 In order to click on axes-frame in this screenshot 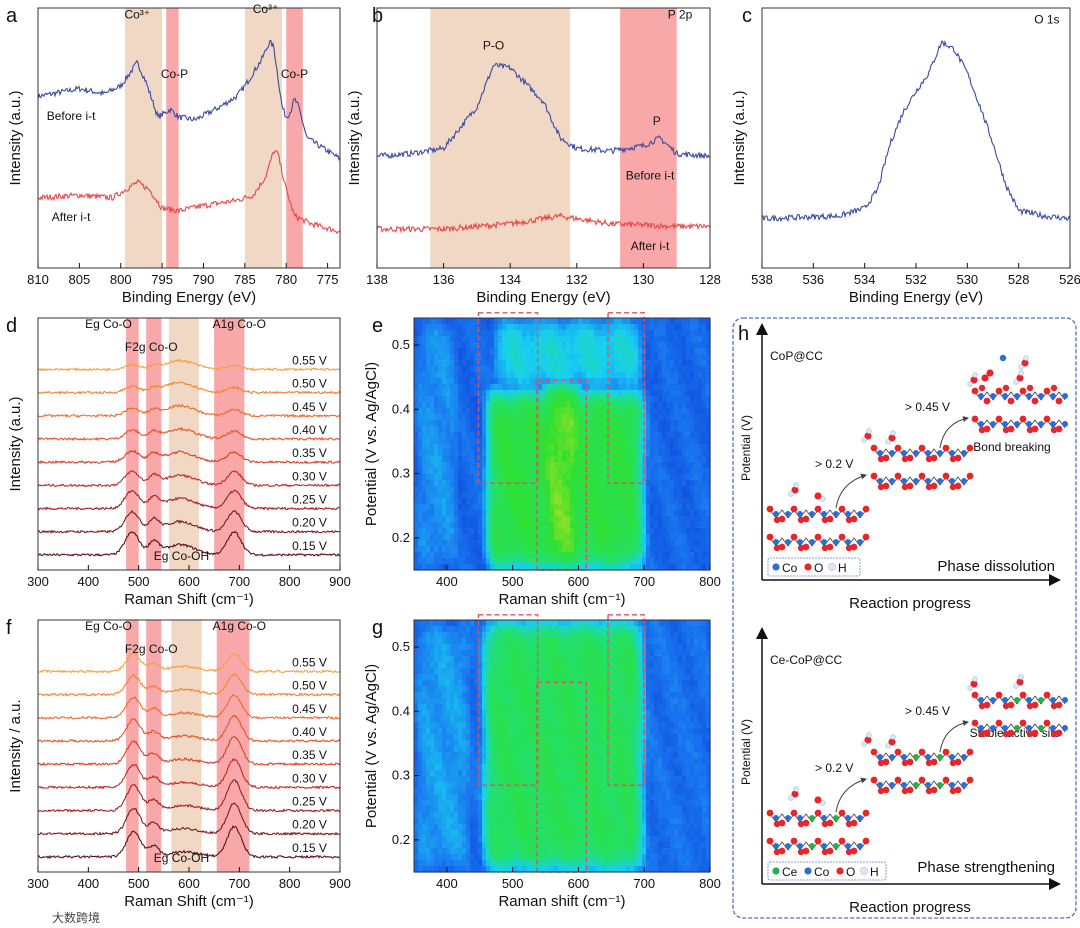, I will do `click(189, 138)`.